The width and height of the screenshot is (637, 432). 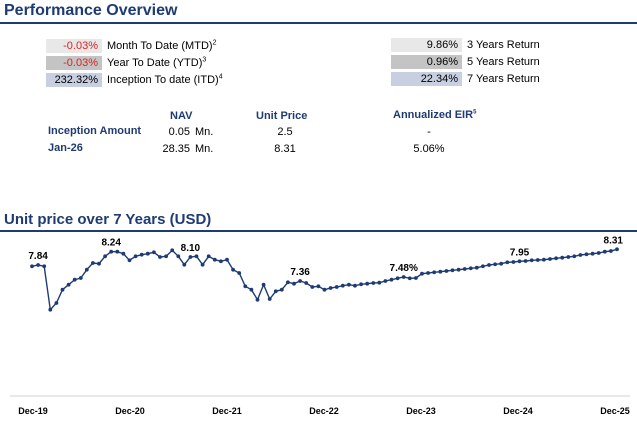 What do you see at coordinates (615, 411) in the screenshot?
I see `x-tick-label: Dec-25` at bounding box center [615, 411].